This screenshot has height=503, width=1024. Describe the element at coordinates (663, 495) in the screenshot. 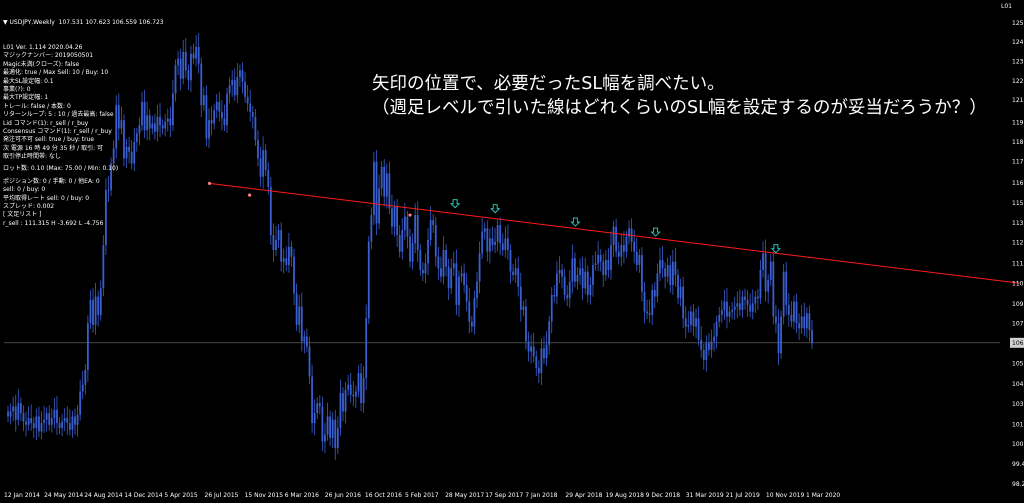

I see `x-tick-label: 9 Dec 2018` at that location.